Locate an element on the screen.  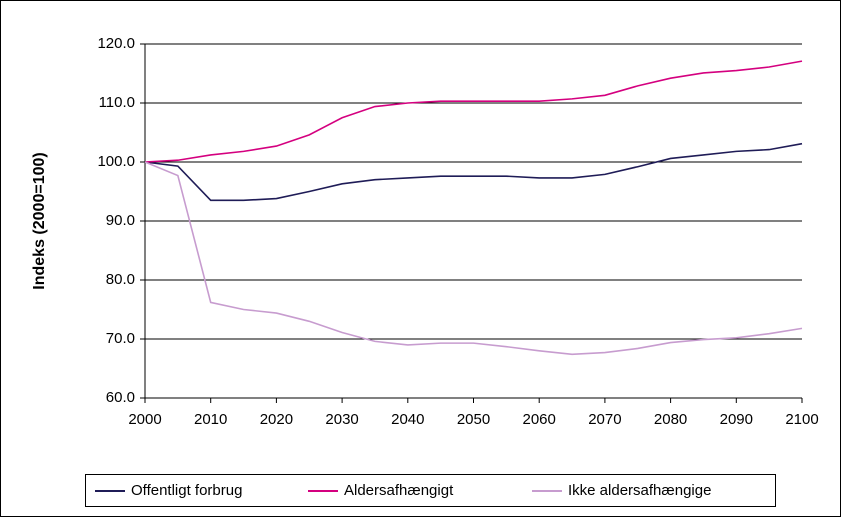
x-tick-label: 2000 is located at coordinates (144, 419).